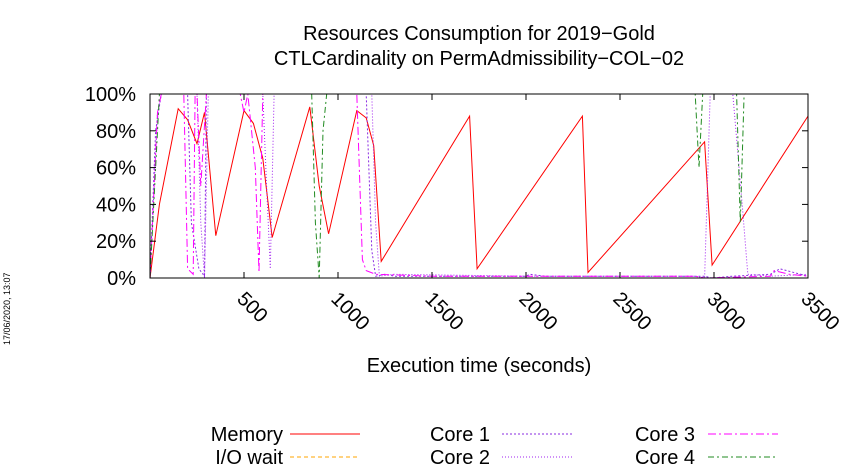  I want to click on y-tick-label: 40%, so click(116, 205).